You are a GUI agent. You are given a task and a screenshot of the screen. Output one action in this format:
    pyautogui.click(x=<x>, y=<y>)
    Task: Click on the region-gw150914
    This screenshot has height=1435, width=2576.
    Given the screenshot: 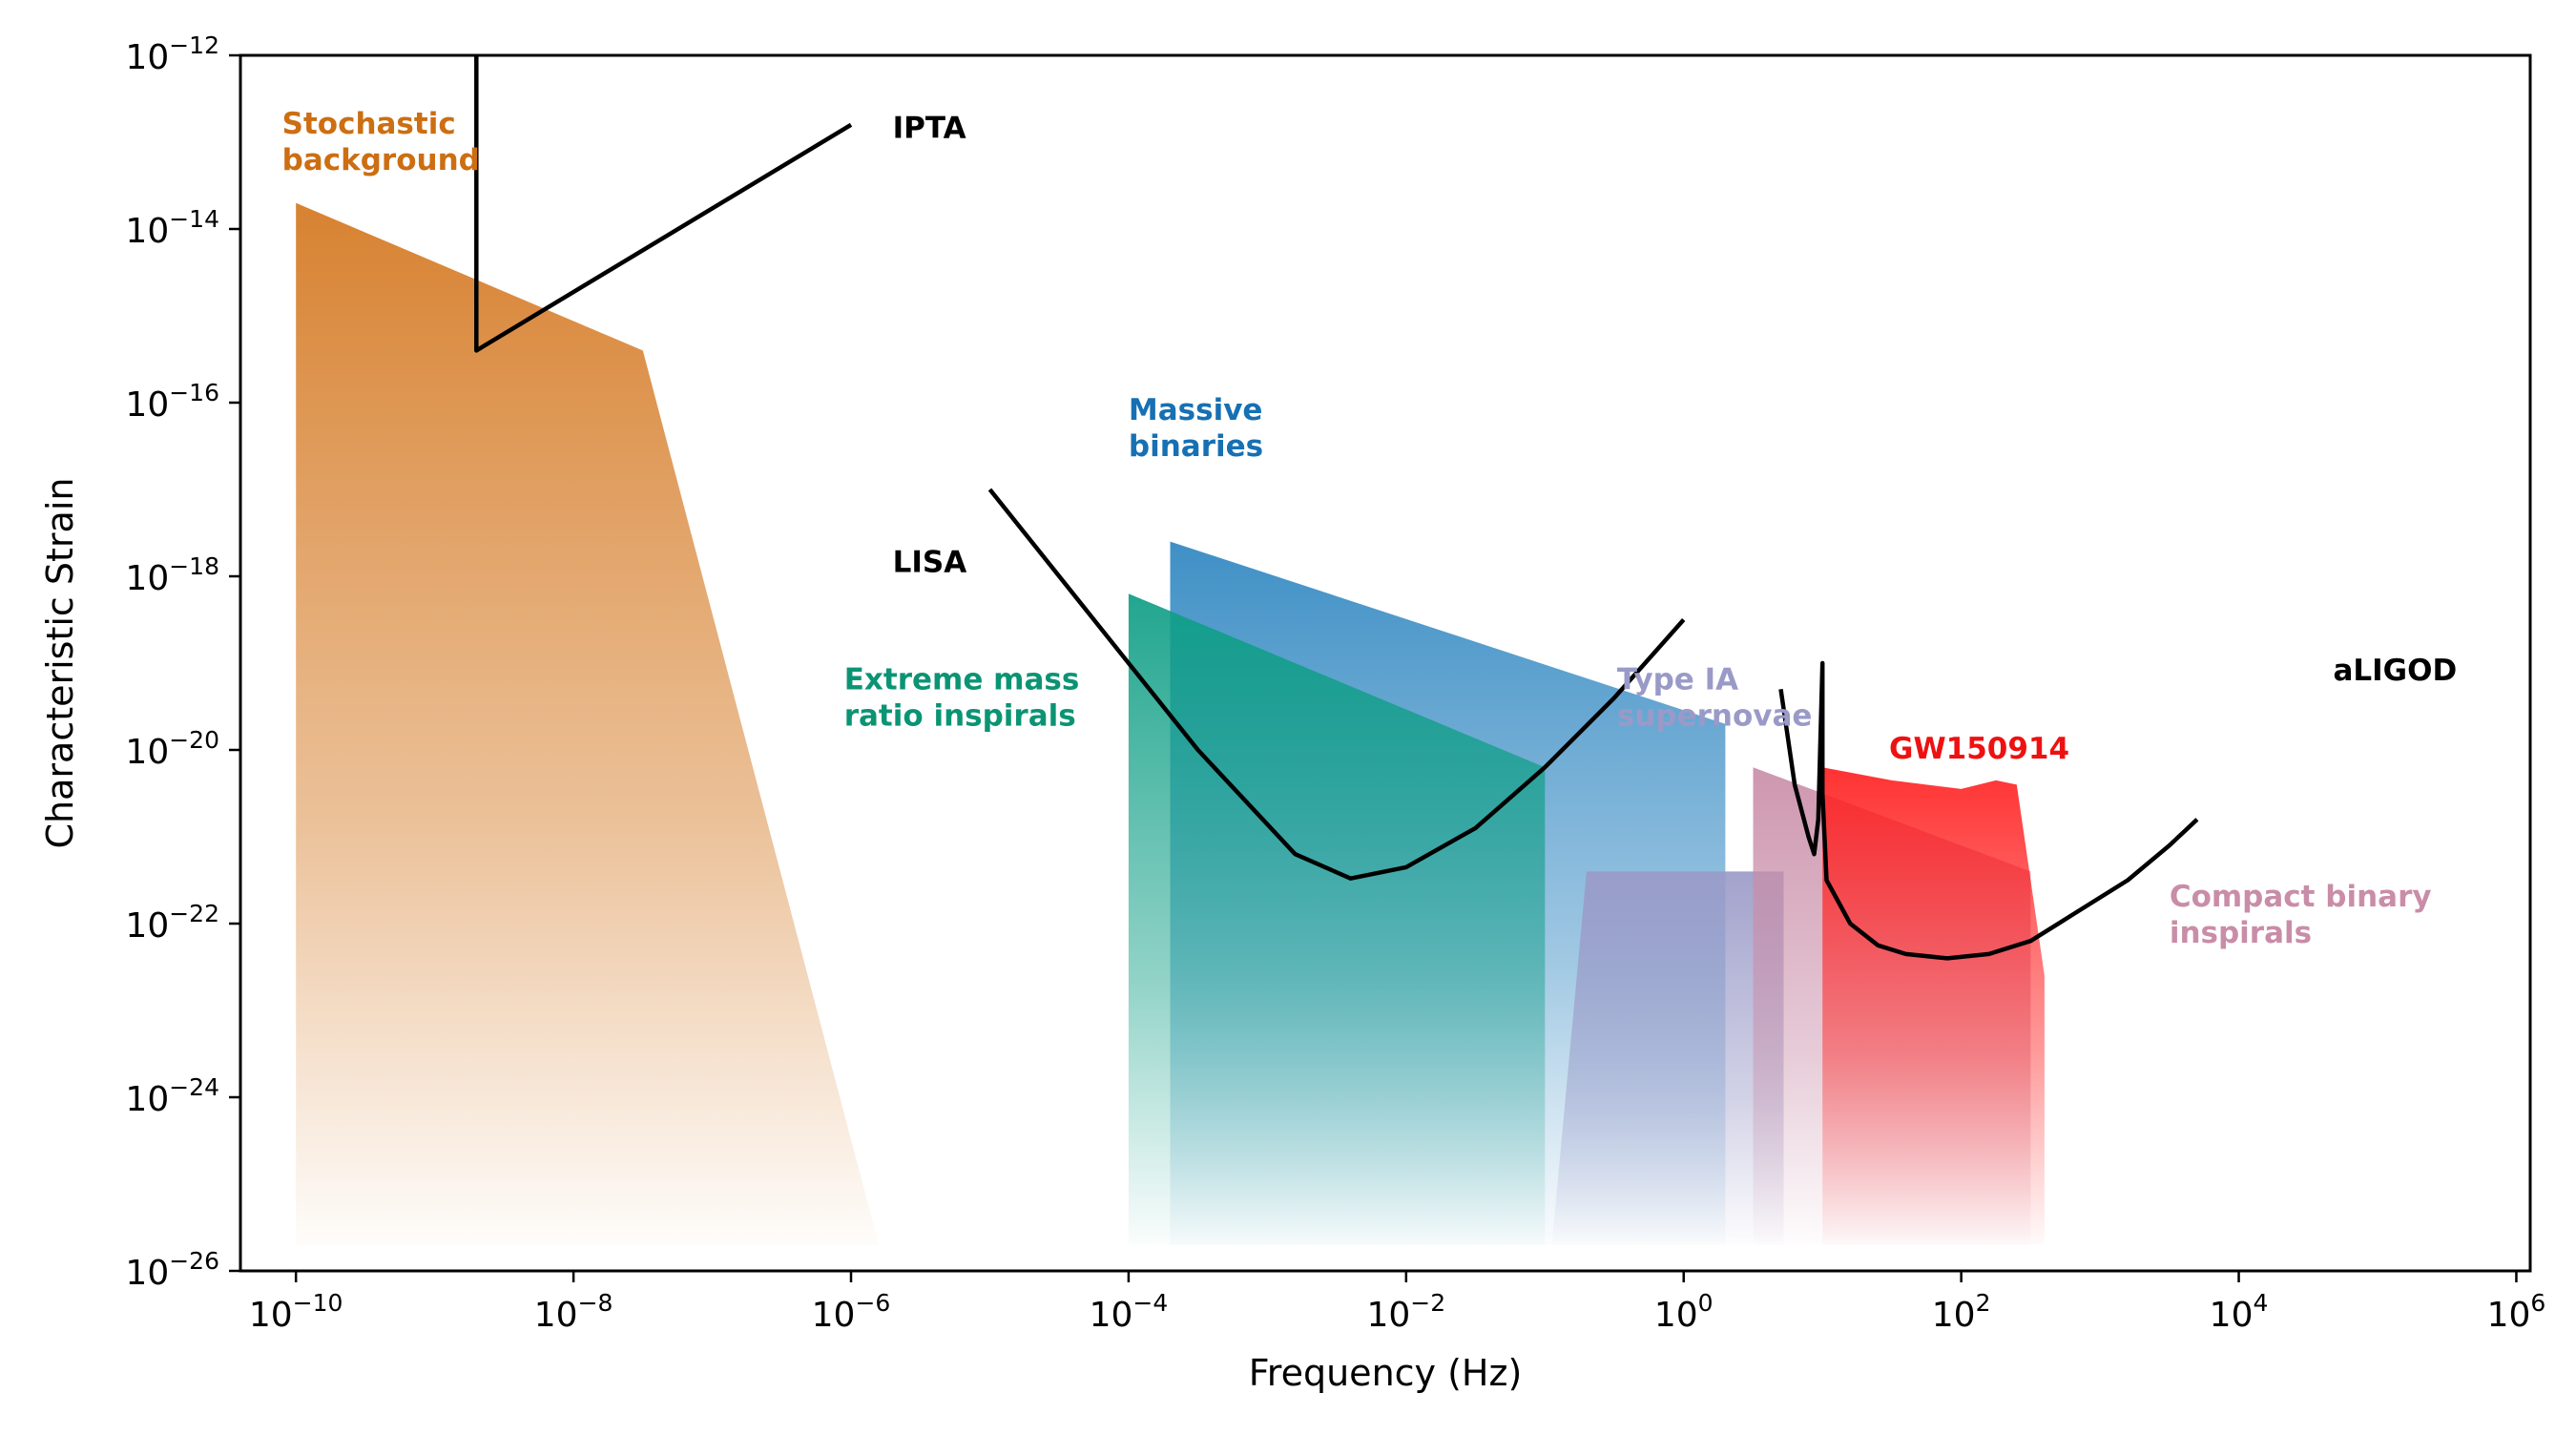 What is the action you would take?
    pyautogui.click(x=1933, y=1006)
    